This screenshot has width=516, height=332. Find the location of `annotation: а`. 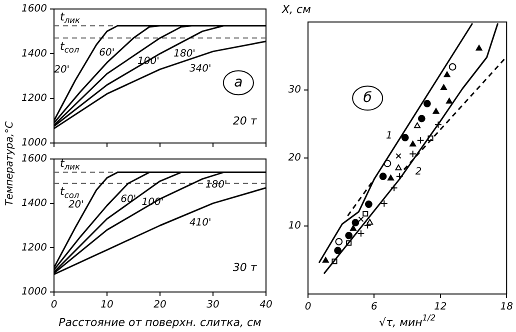

annotation: а is located at coordinates (238, 82).